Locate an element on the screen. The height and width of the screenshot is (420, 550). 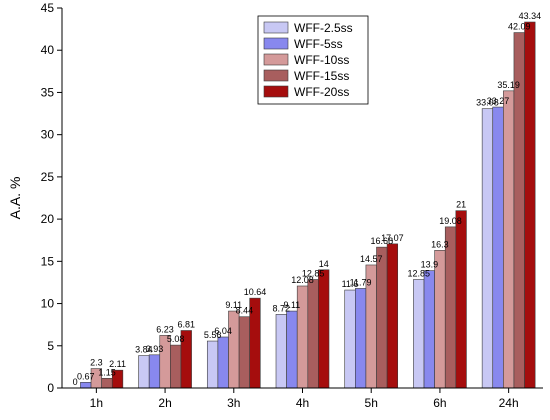
data-label: 14.57 is located at coordinates (371, 259).